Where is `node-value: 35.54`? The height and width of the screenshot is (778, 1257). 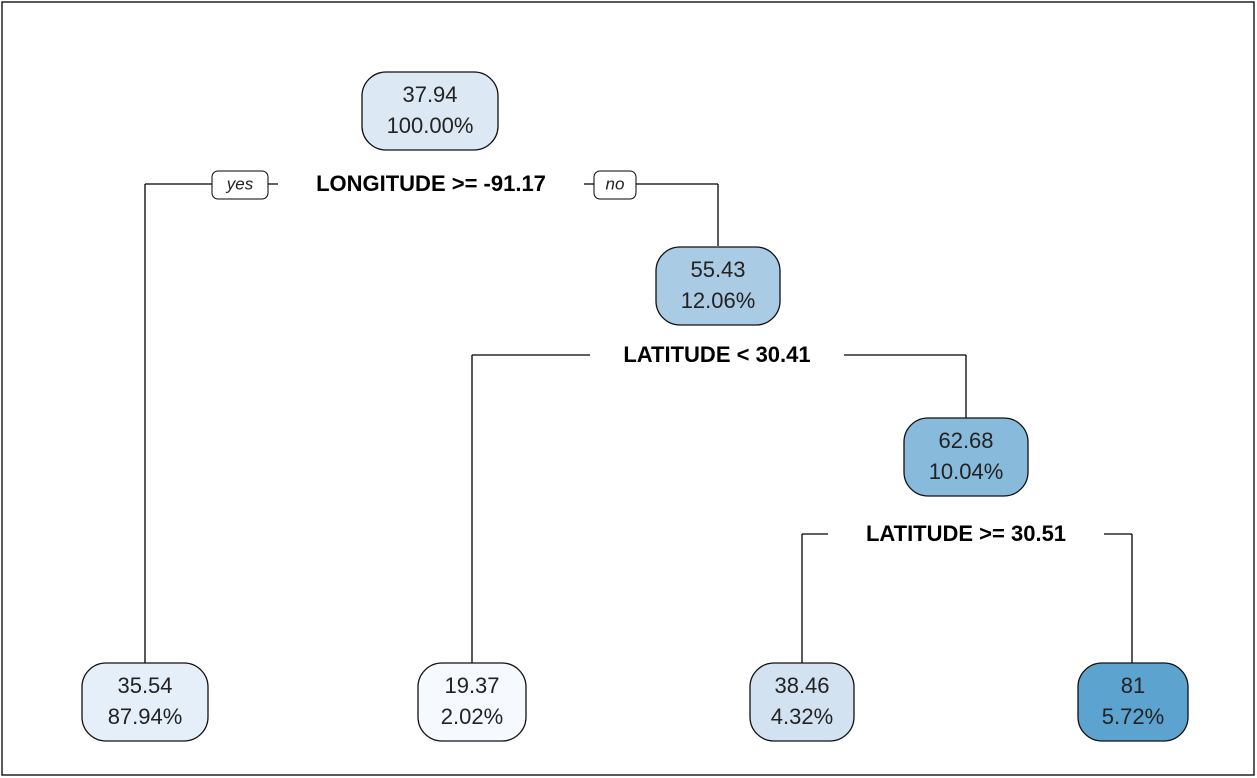 node-value: 35.54 is located at coordinates (144, 685).